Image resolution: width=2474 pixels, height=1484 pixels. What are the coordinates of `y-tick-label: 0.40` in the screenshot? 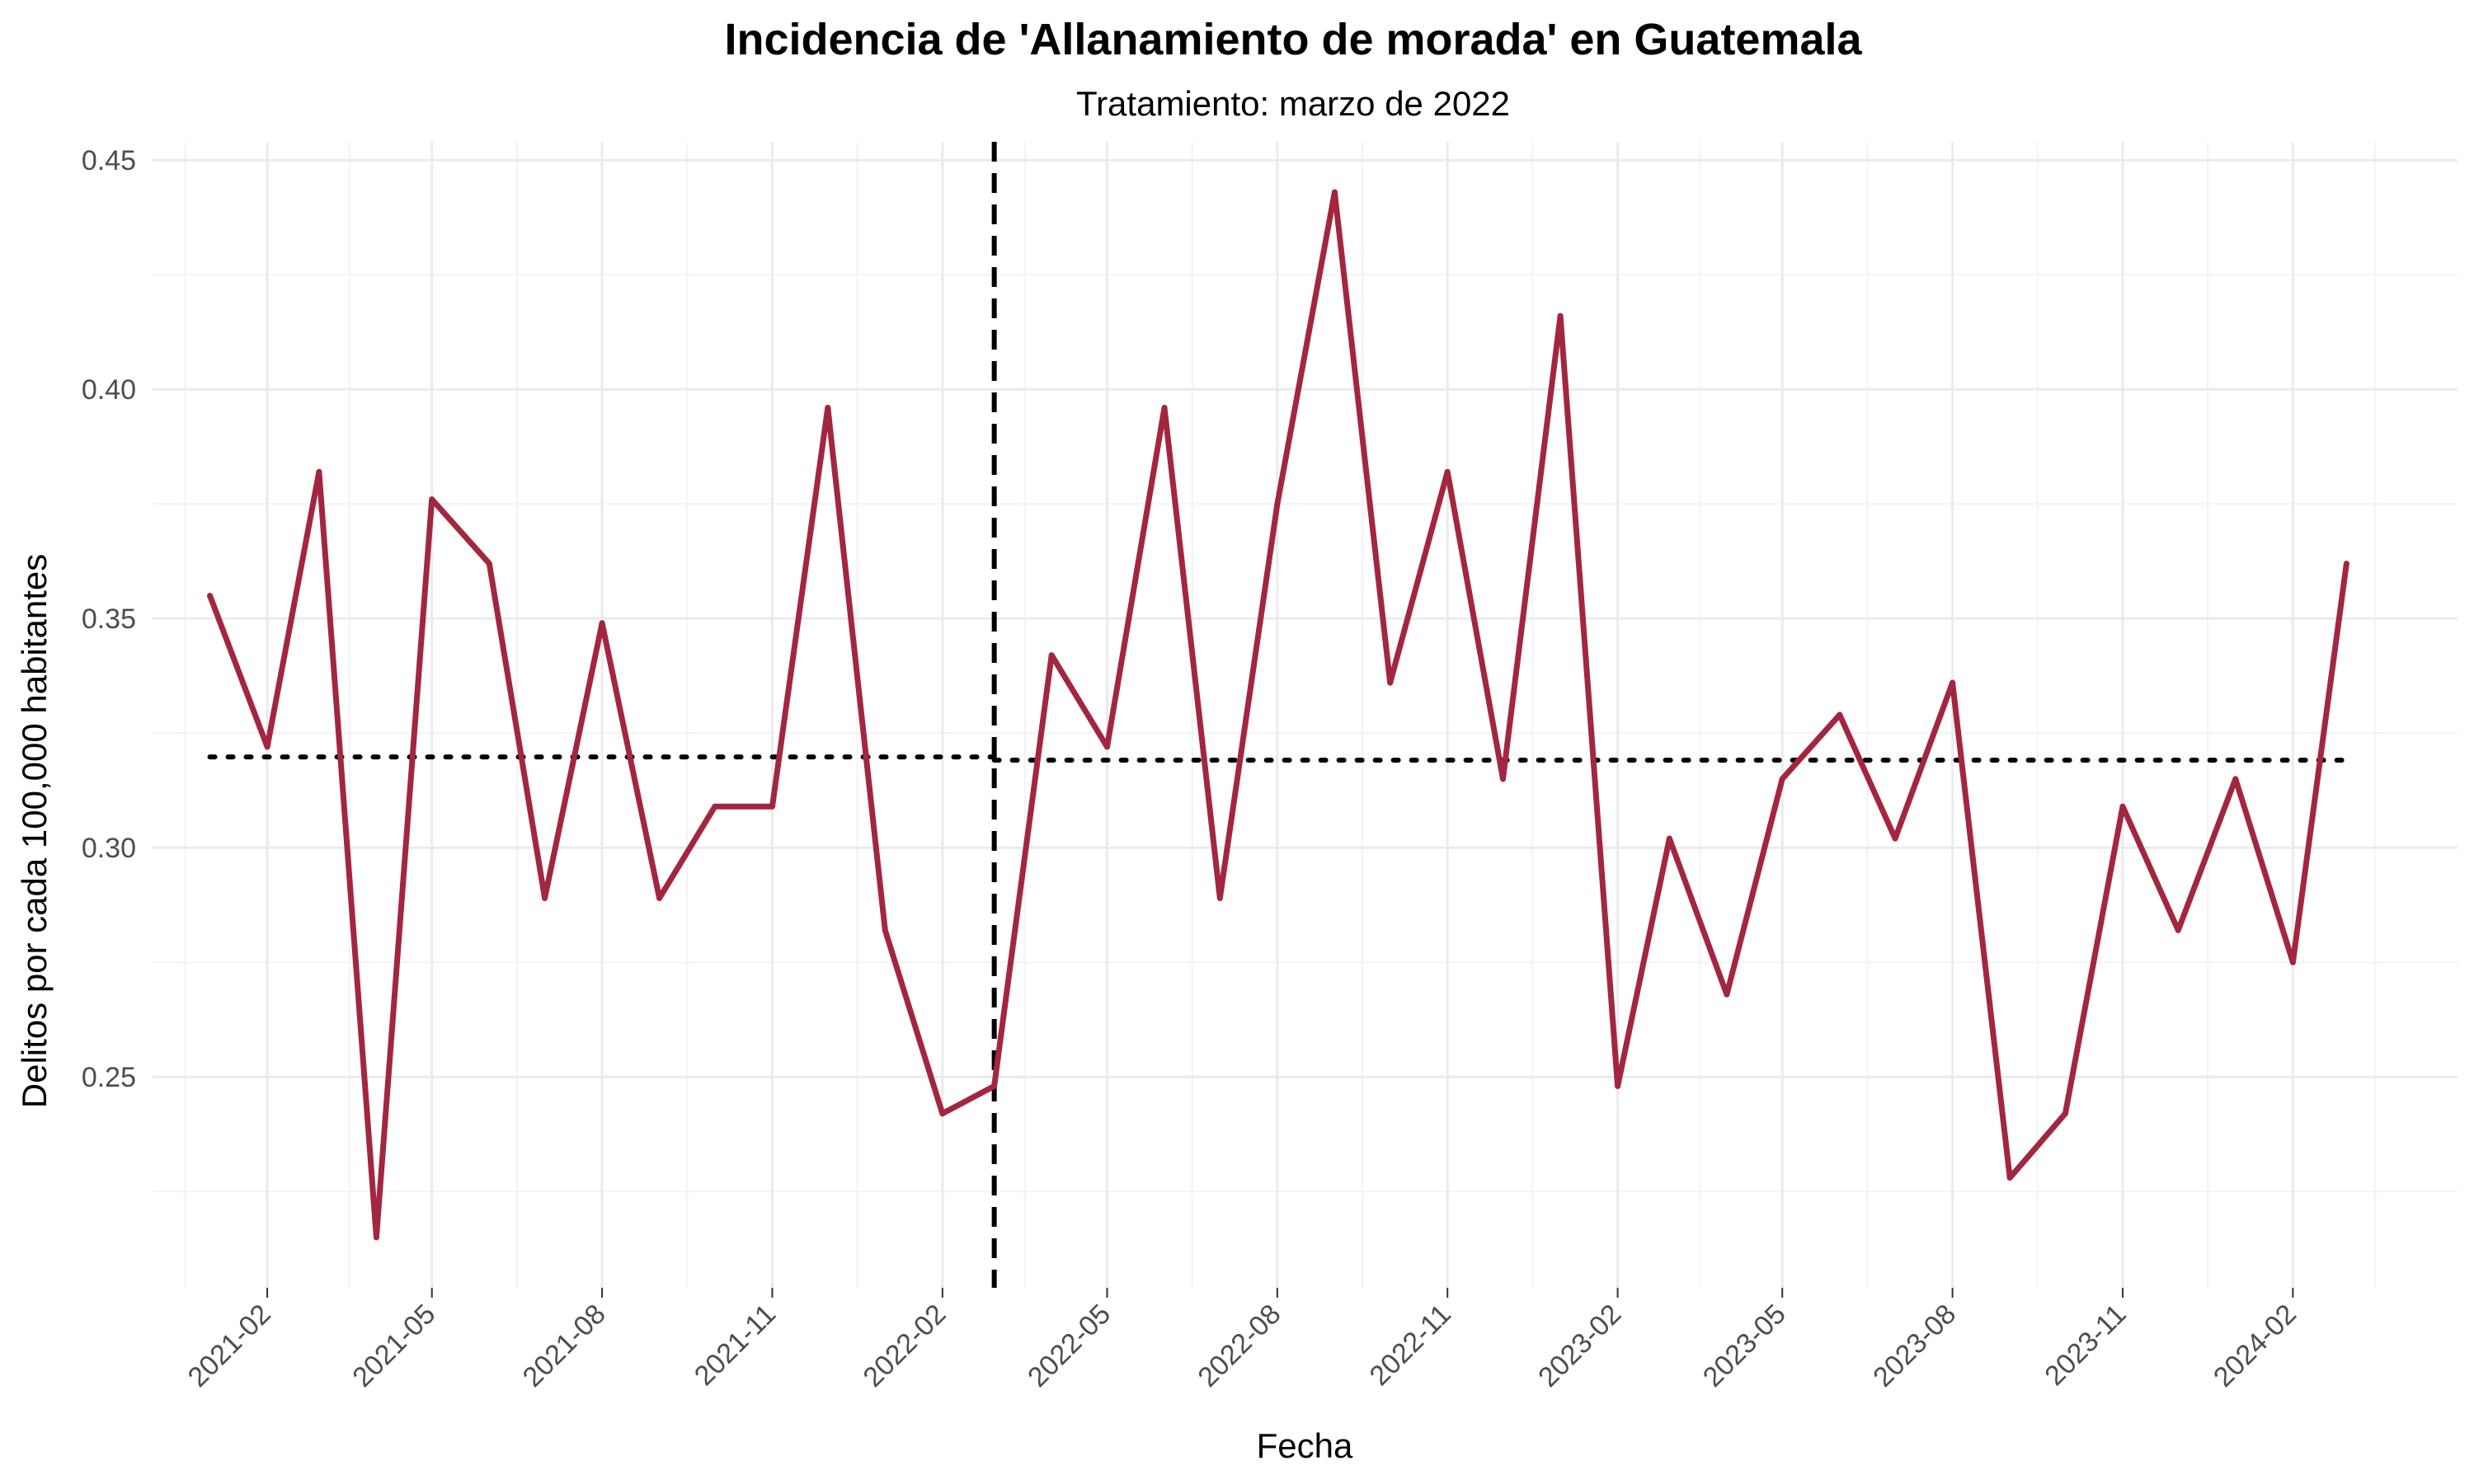 It's located at (109, 390).